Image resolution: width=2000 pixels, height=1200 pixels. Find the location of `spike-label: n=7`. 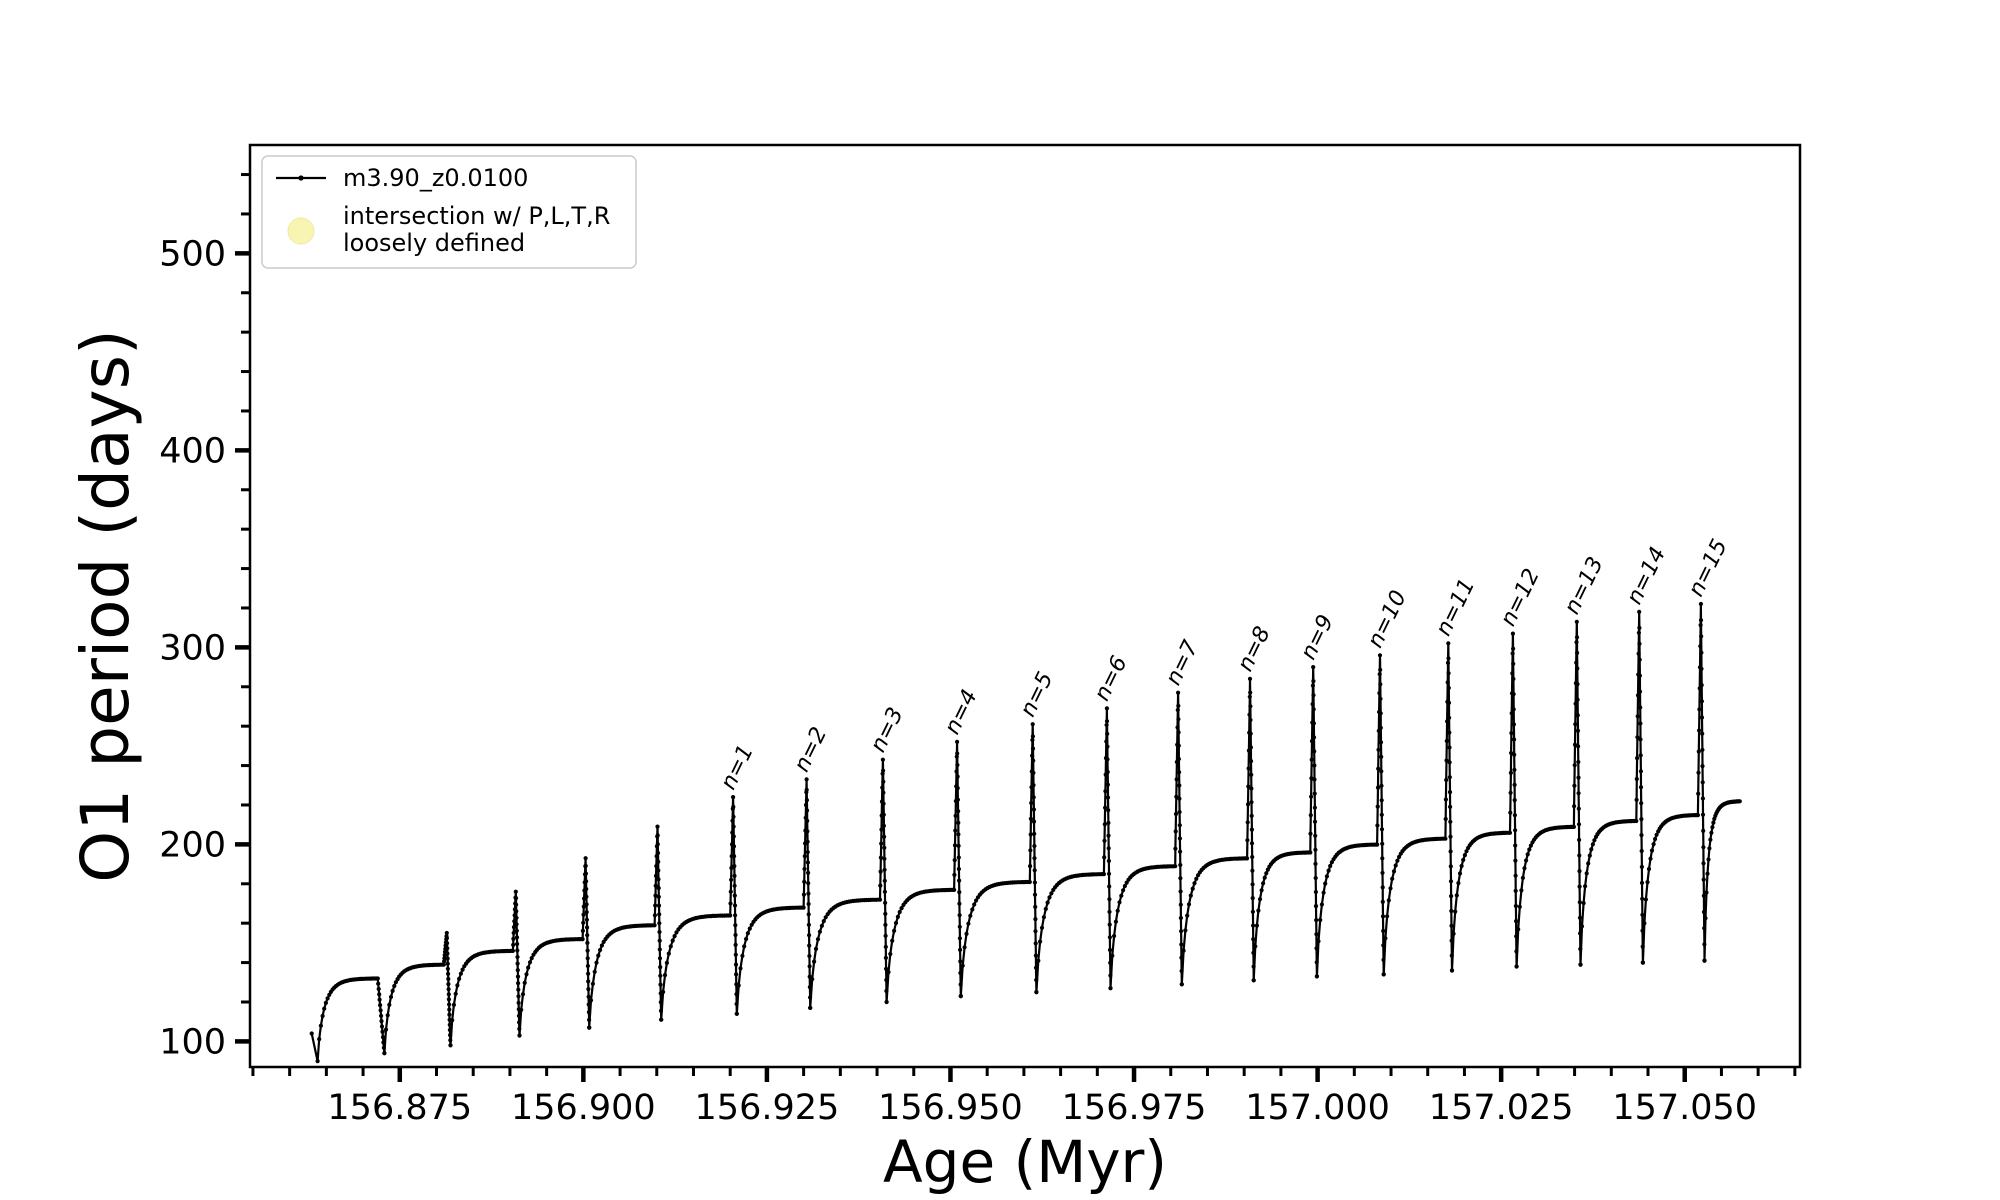

spike-label: n=7 is located at coordinates (1182, 663).